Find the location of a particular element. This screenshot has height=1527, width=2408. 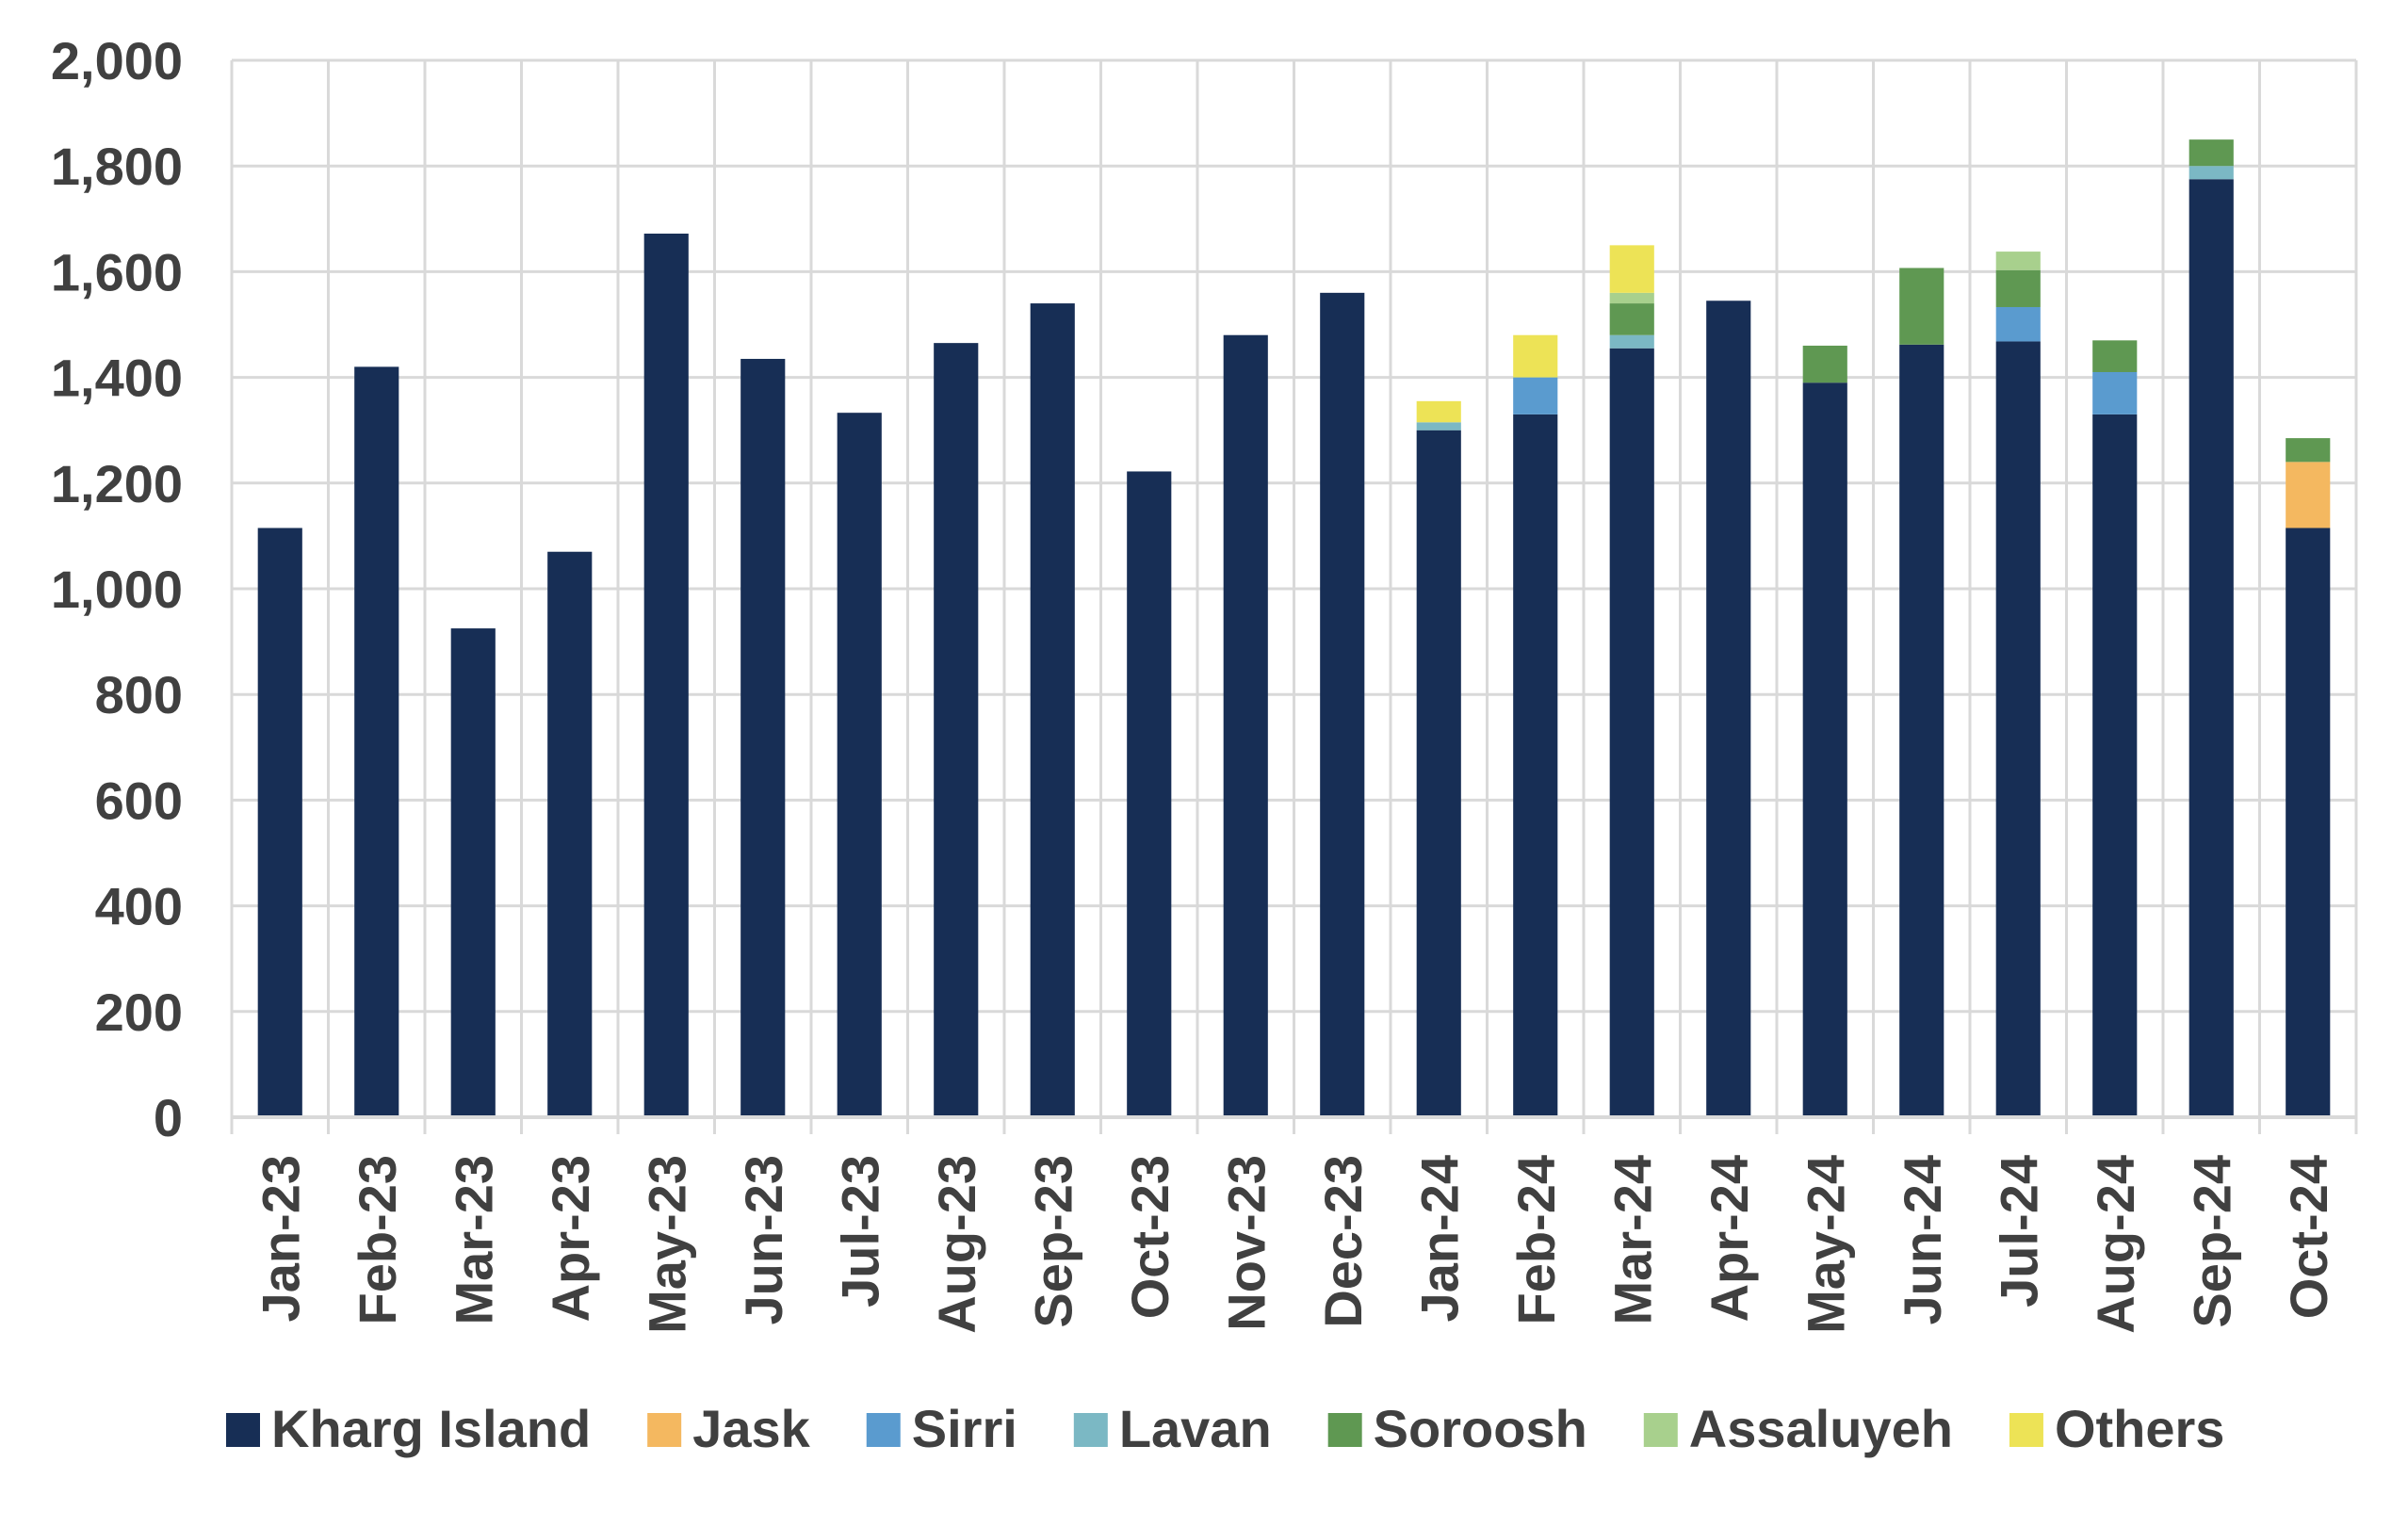

x-tick-label: Feb-24 is located at coordinates (1536, 1240).